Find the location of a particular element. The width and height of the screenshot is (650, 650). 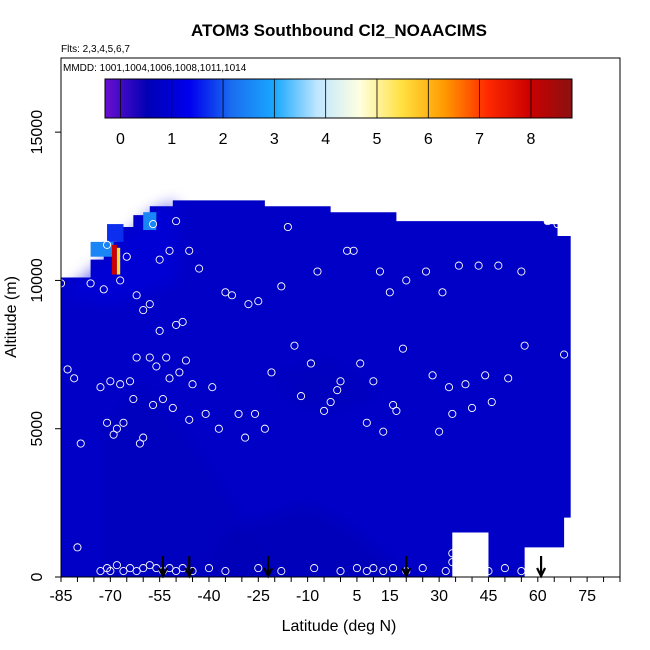

chart-title: ATOM3 Southbound Cl2_NOAACIMS is located at coordinates (339, 30).